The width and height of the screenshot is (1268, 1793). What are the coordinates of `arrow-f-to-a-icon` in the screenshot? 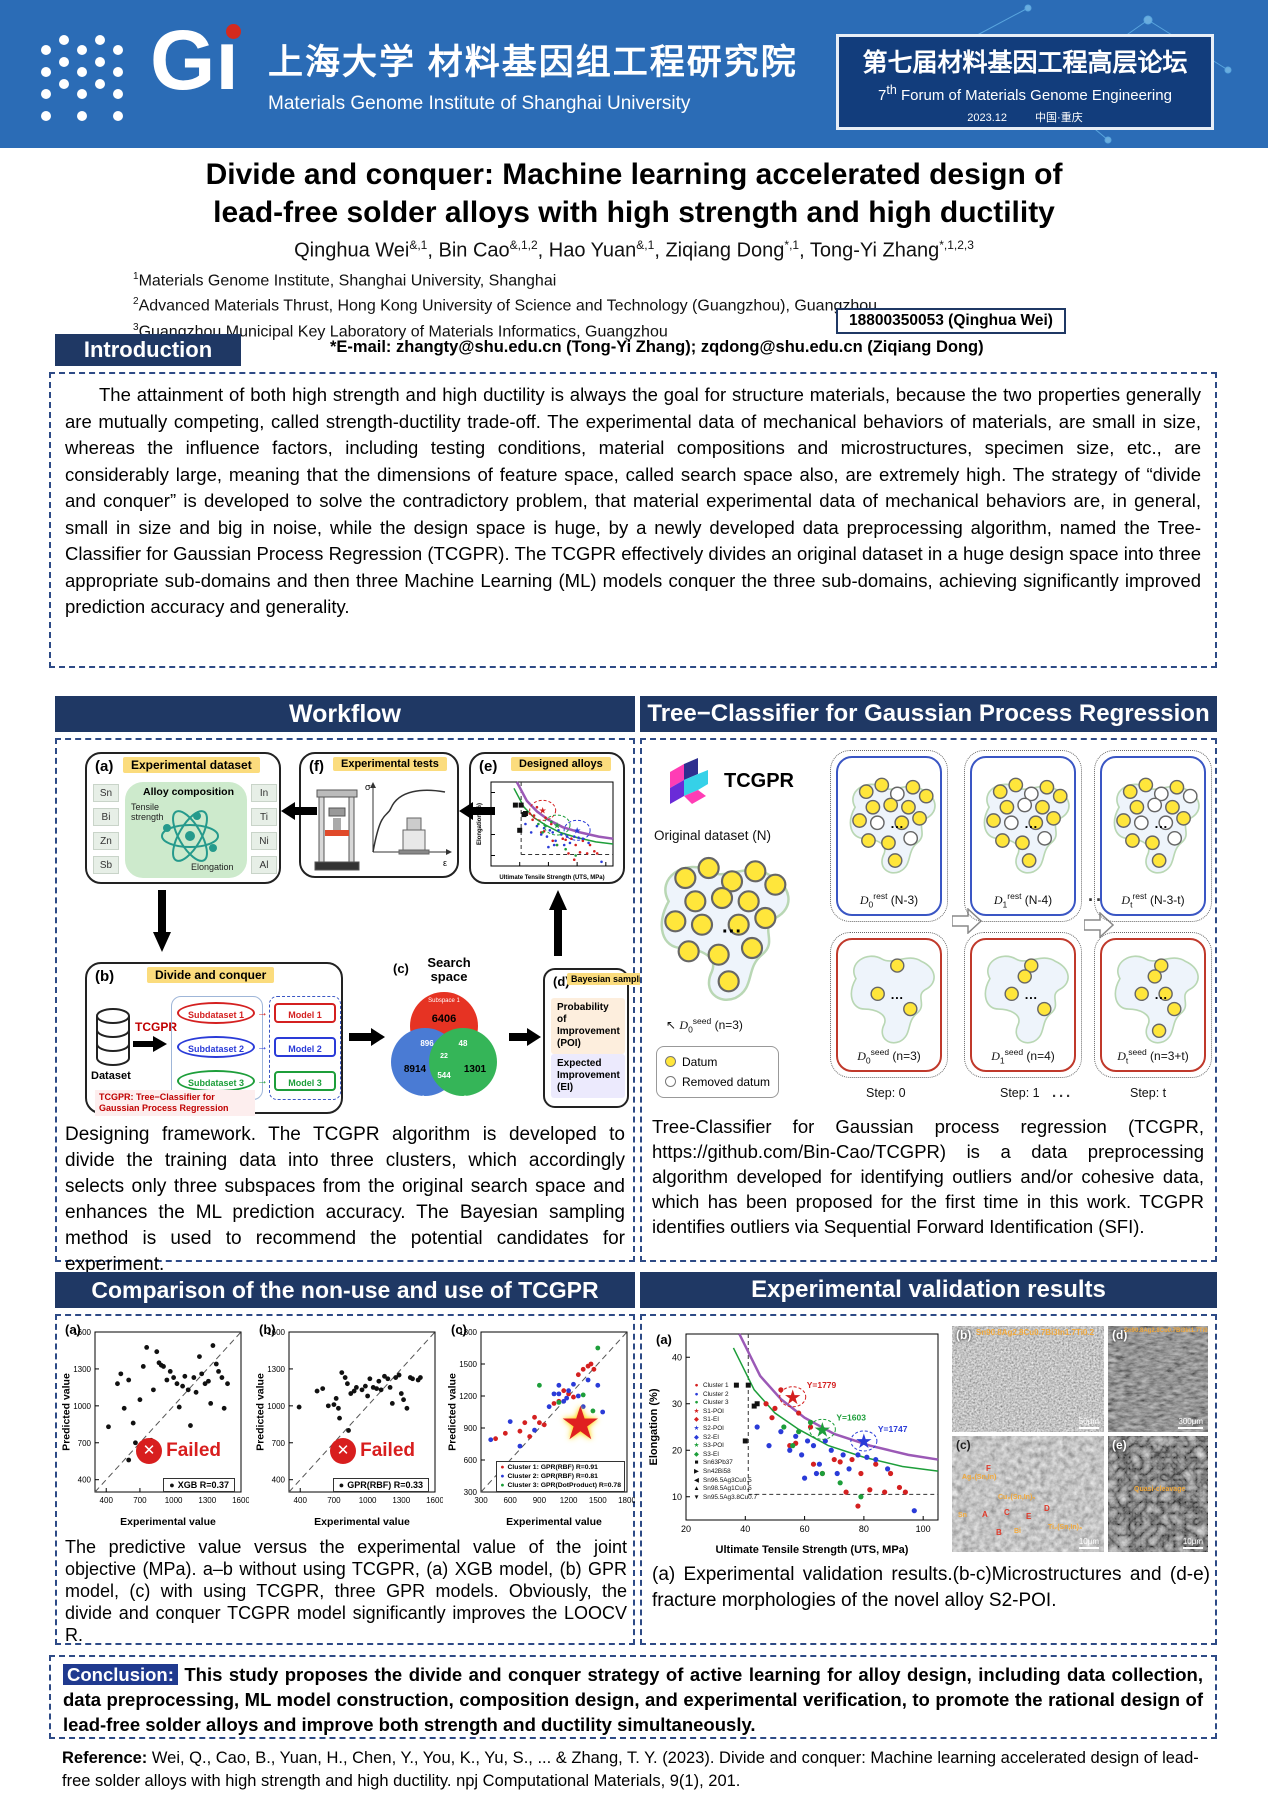 It's located at (299, 811).